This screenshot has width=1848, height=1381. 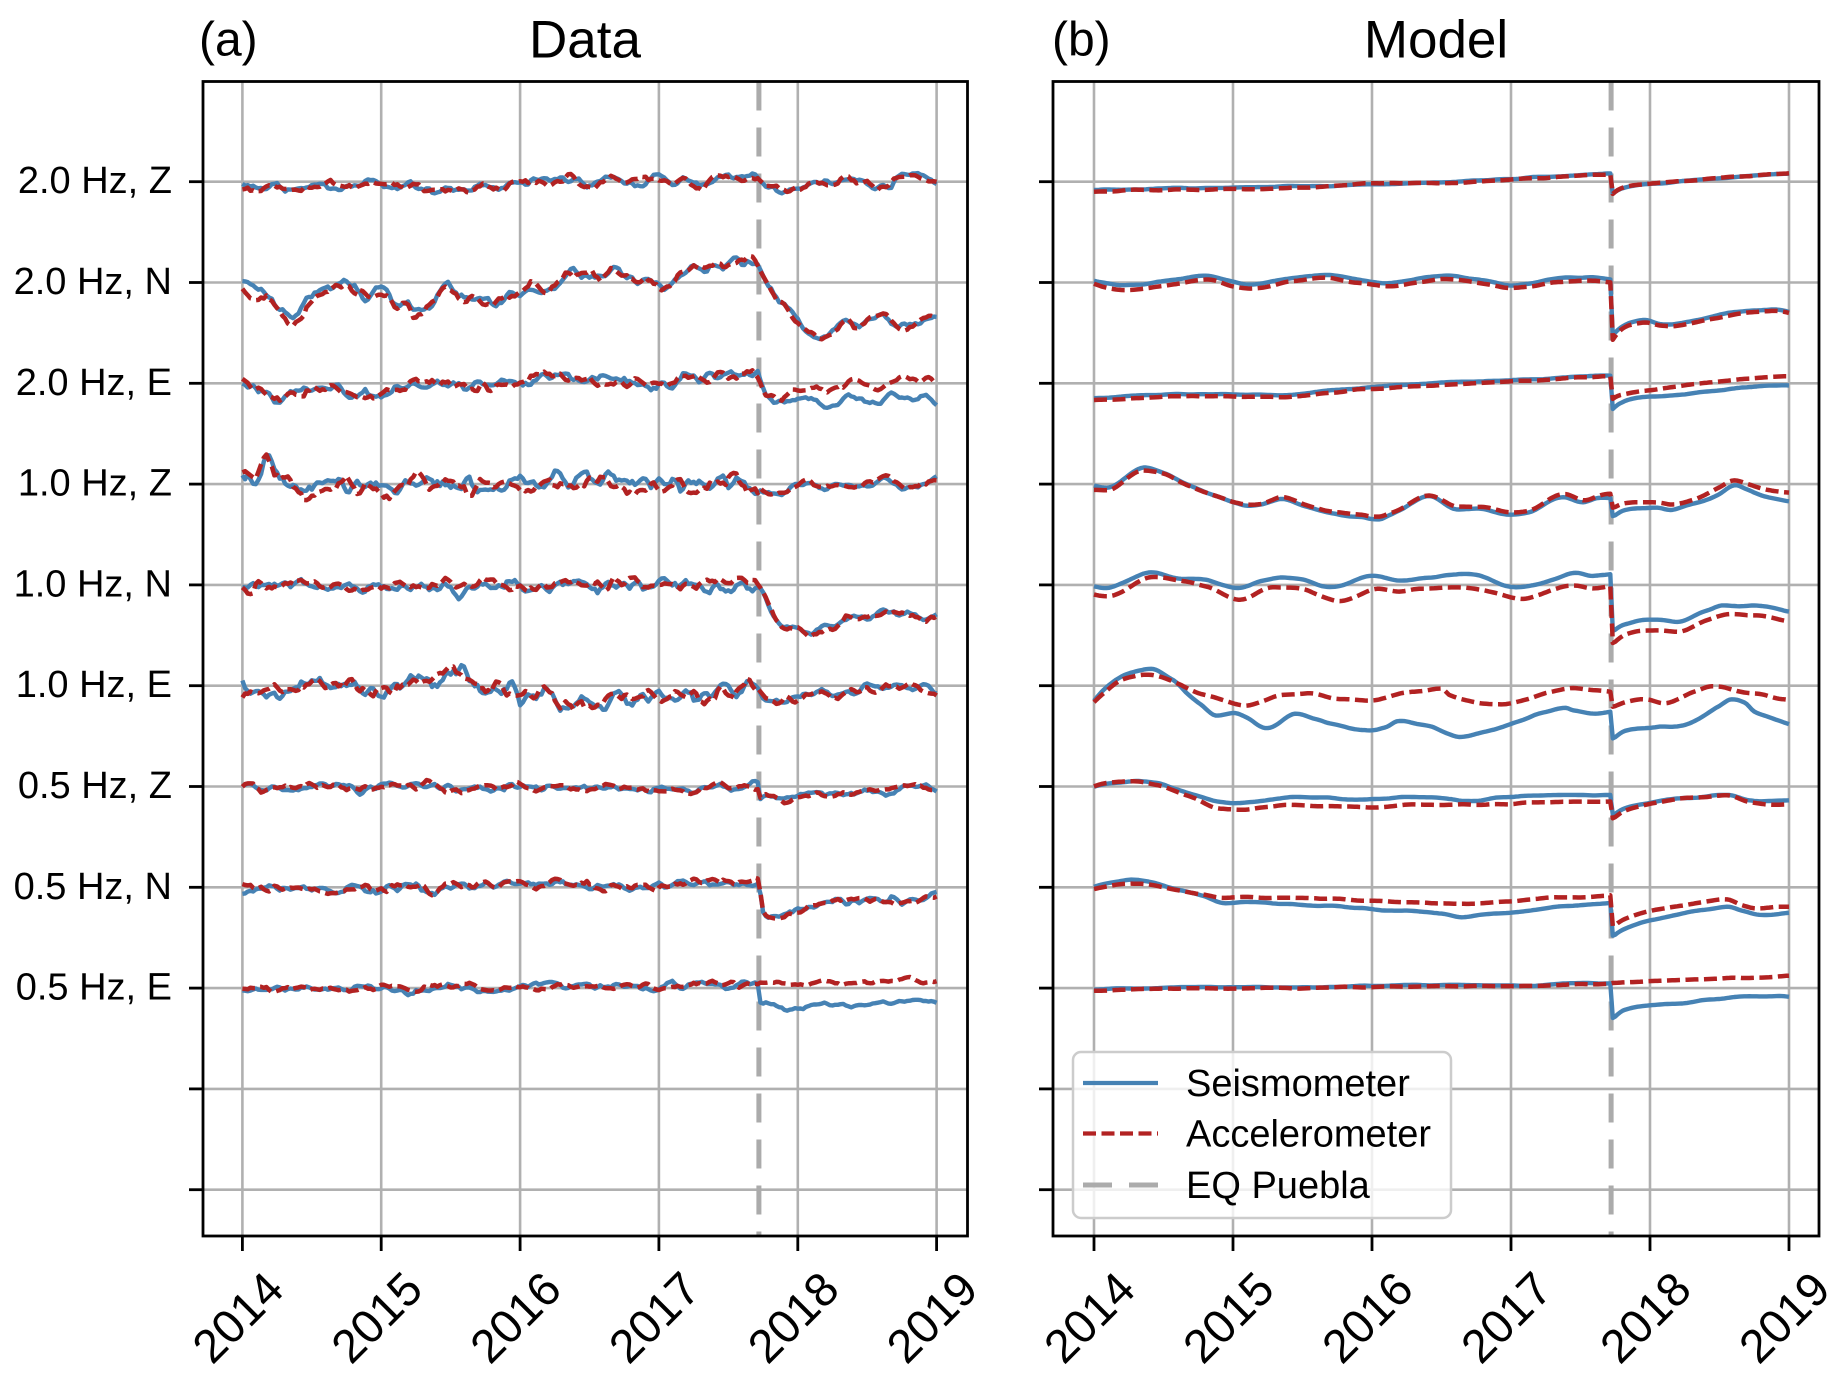 I want to click on svg-text: 2.0 Hz, N, so click(x=93, y=282).